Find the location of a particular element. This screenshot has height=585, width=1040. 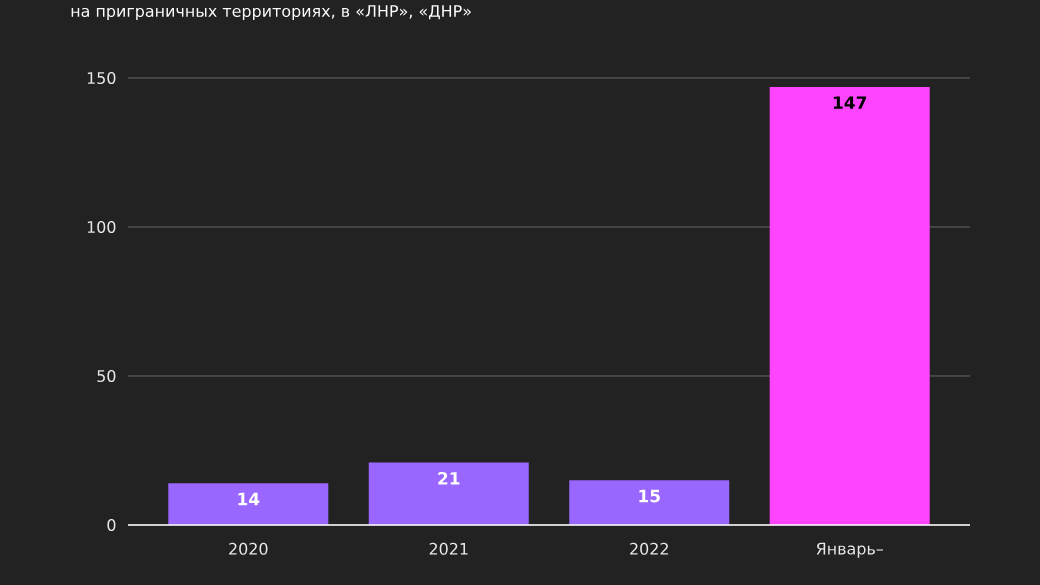

x-tick-label: 2021 is located at coordinates (448, 548).